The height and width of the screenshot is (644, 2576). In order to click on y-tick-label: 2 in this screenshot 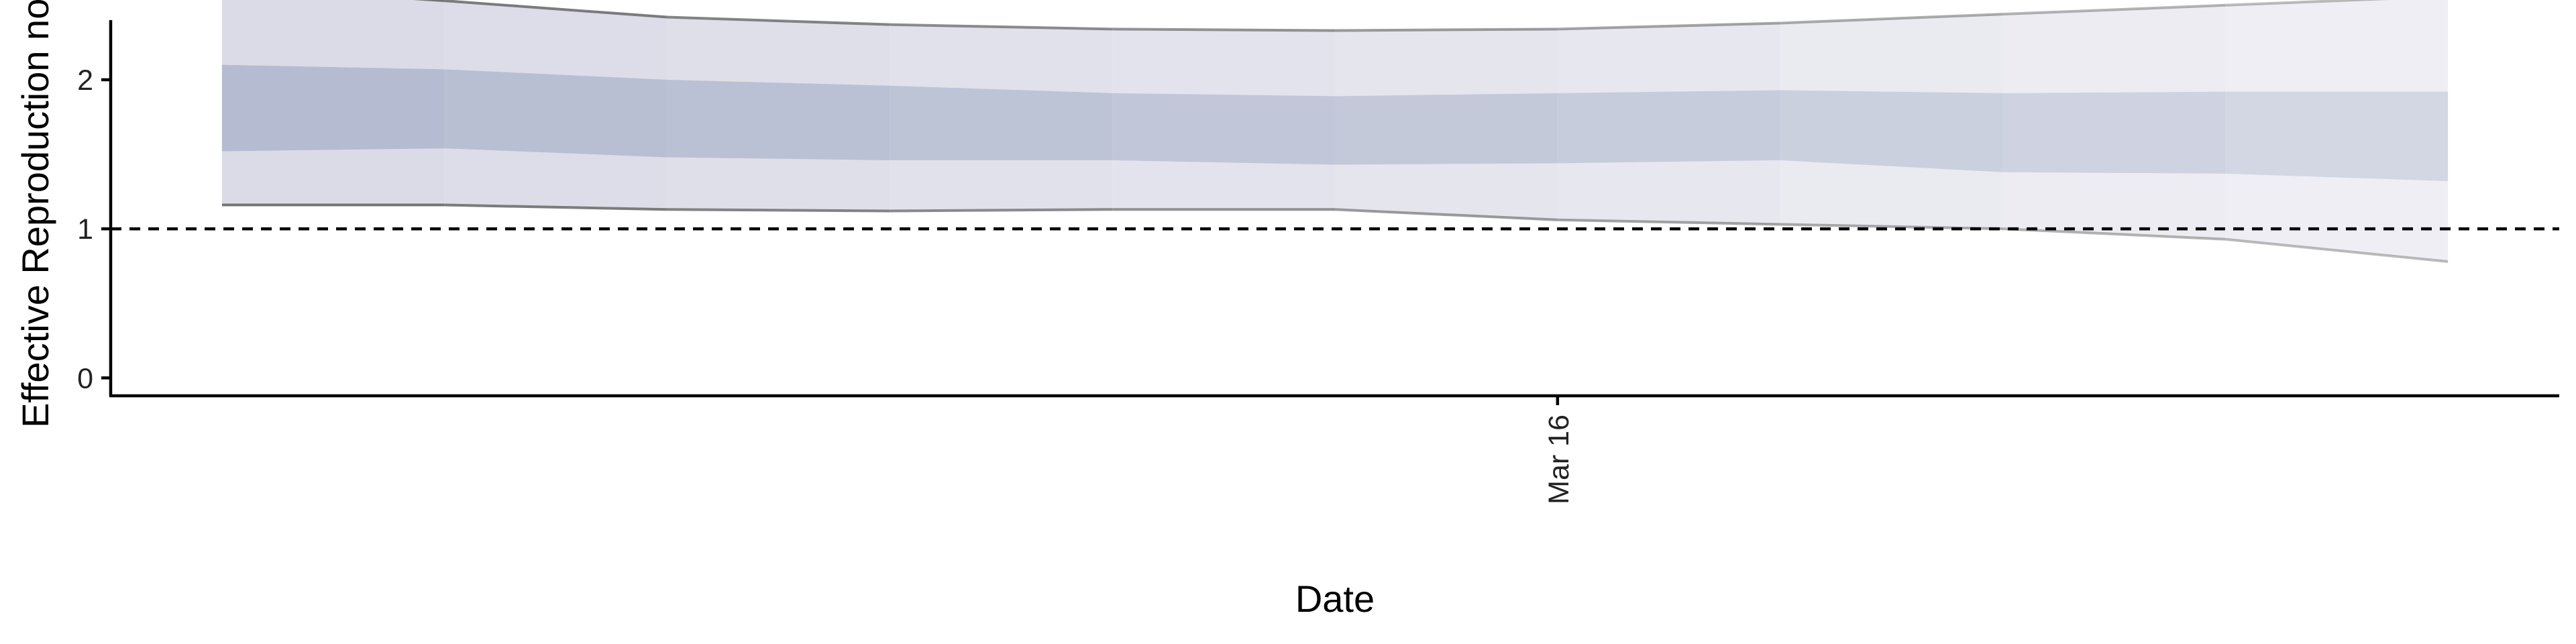, I will do `click(85, 80)`.